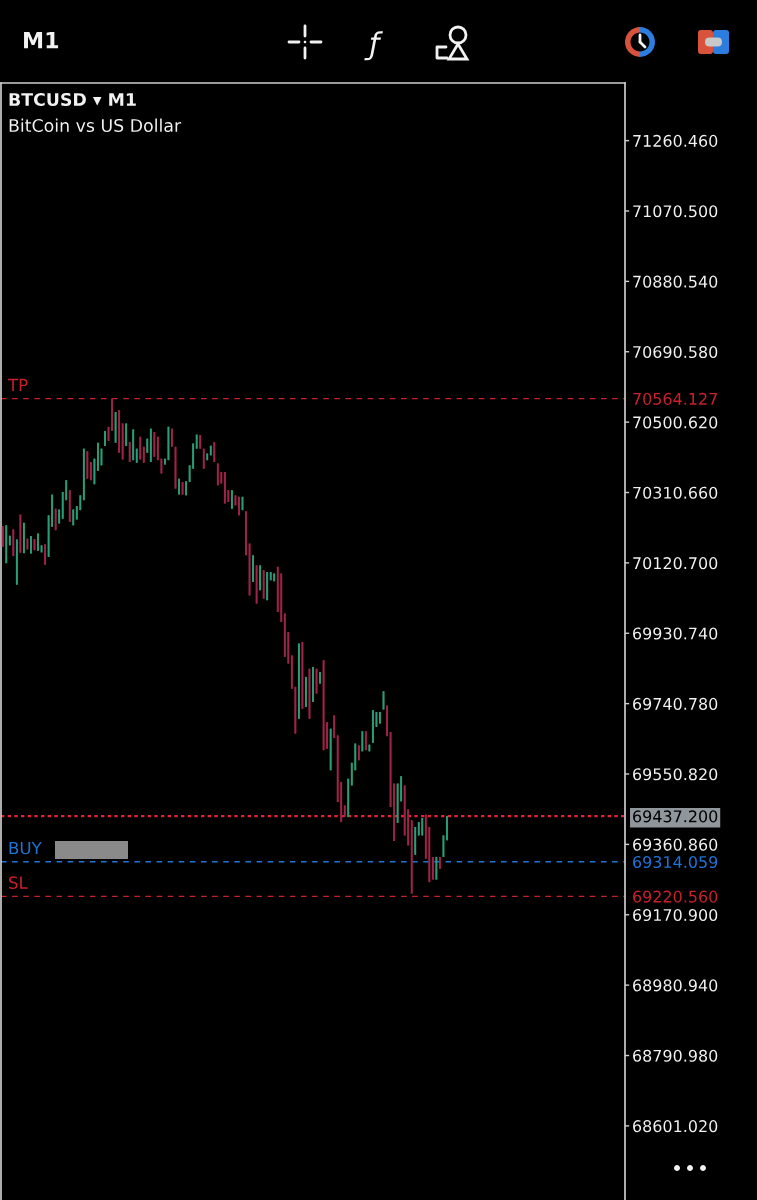 This screenshot has height=1200, width=757. I want to click on y-tick-label: 68790.980, so click(675, 1055).